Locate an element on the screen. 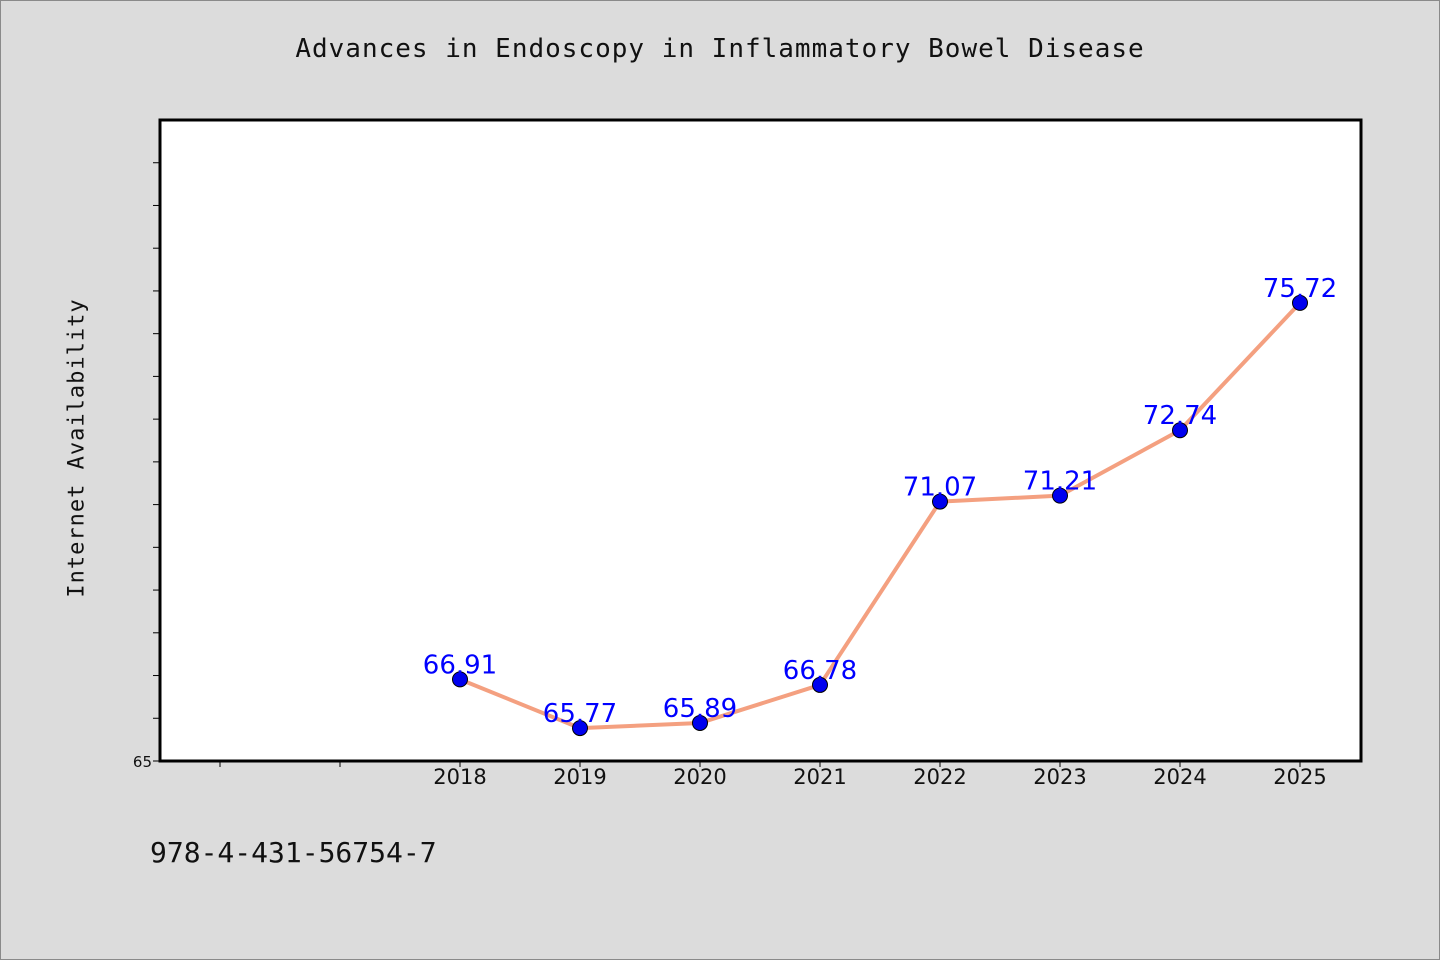 This screenshot has width=1440, height=960. y-axis-ticks: 65 is located at coordinates (146, 466).